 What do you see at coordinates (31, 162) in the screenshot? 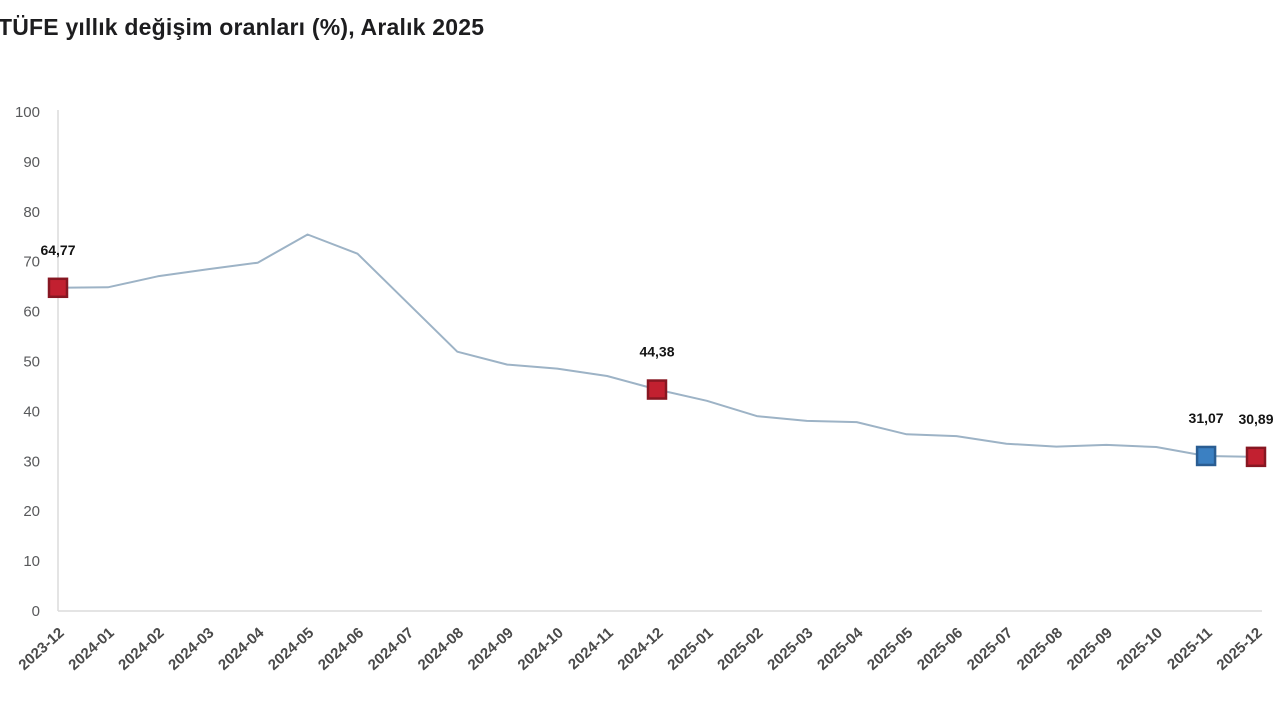
I see `y-axis-tick-label: 90` at bounding box center [31, 162].